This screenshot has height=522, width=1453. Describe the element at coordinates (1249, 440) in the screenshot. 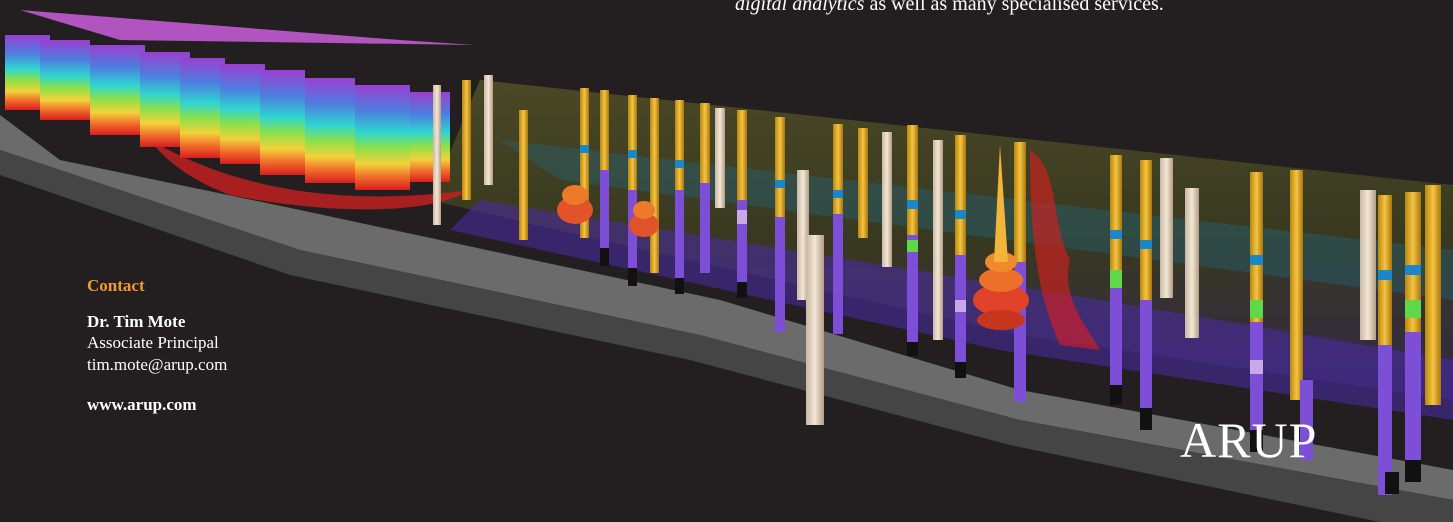

I see `arup-logo: ARUP` at that location.